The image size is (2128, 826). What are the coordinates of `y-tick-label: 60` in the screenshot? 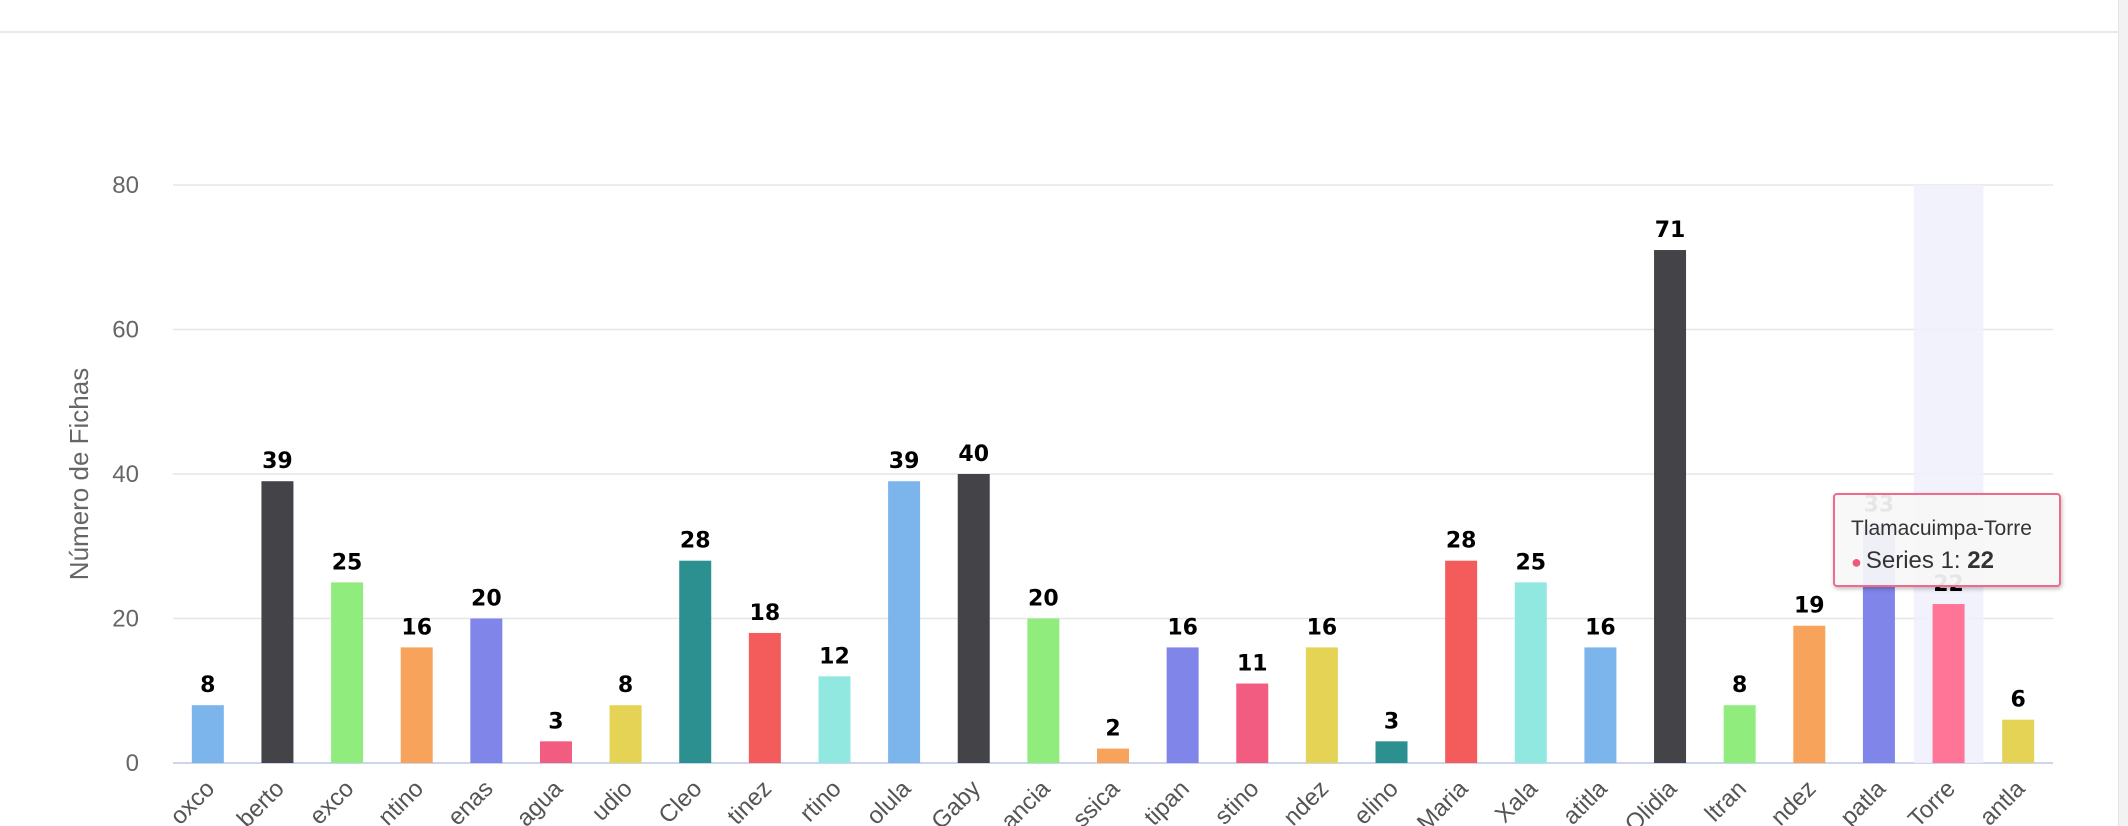 It's located at (125, 330).